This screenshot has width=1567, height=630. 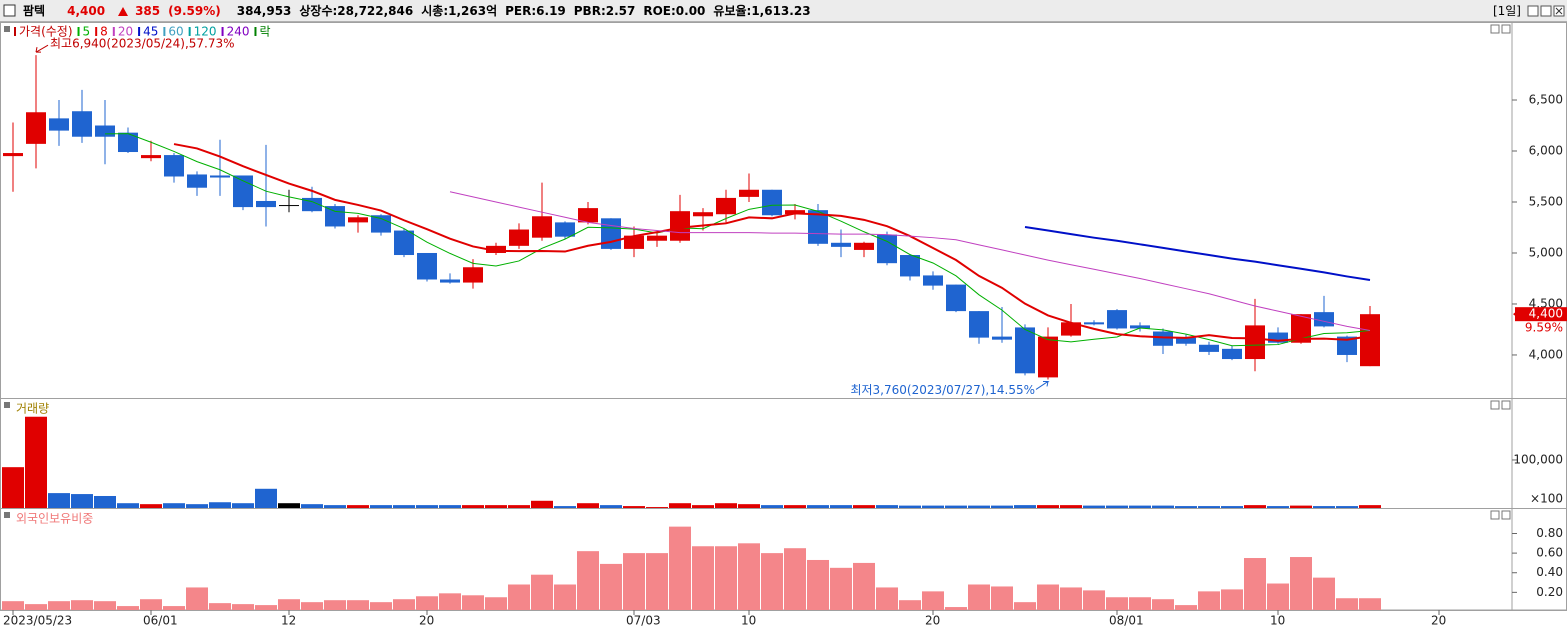 I want to click on legend-label: 8, so click(x=104, y=32).